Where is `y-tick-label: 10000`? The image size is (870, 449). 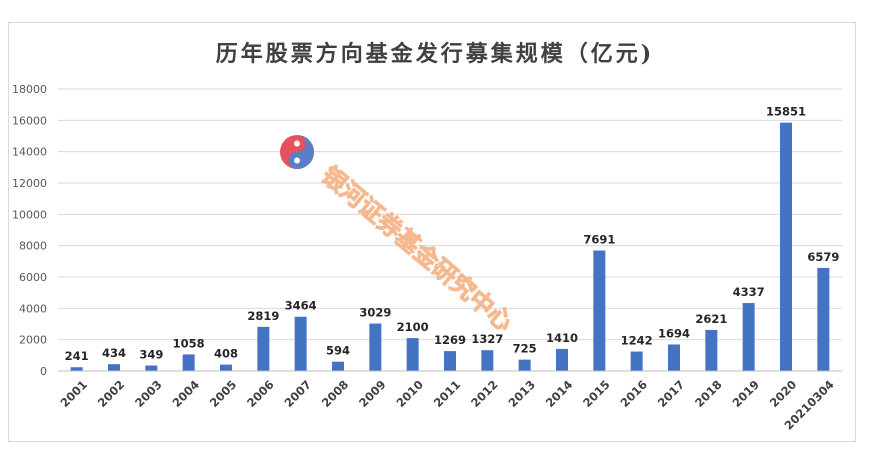 y-tick-label: 10000 is located at coordinates (29, 214).